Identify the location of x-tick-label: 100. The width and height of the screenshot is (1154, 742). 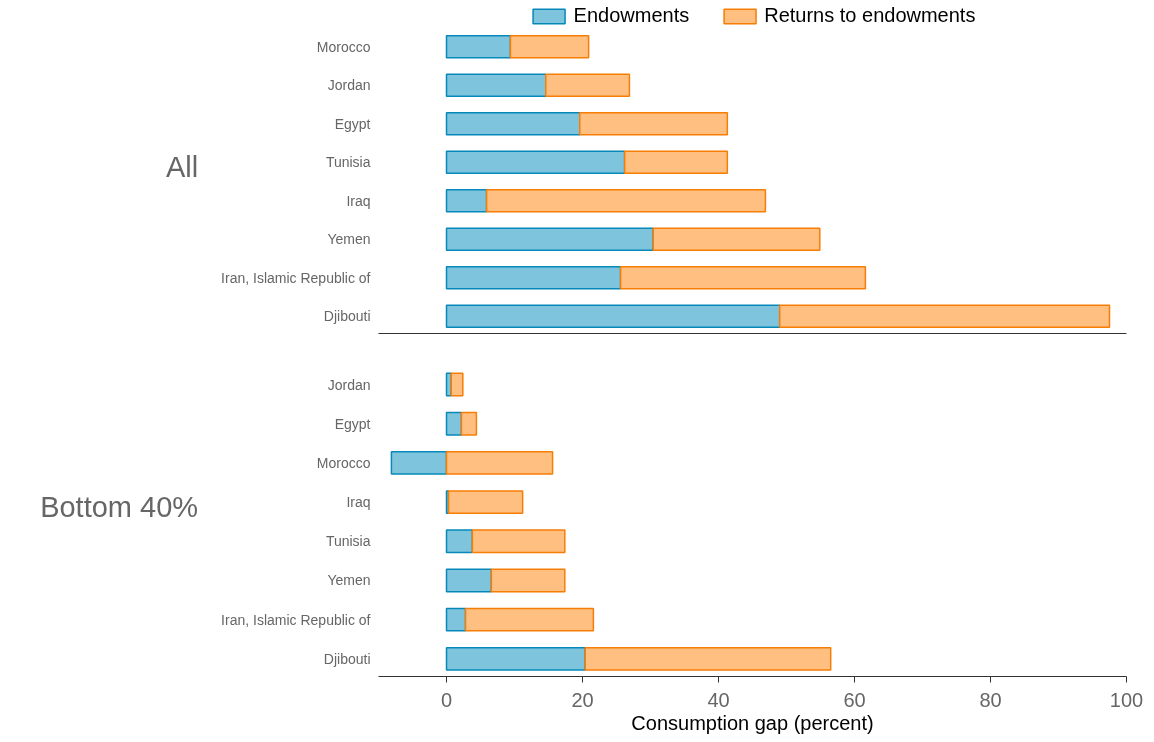
(1126, 699).